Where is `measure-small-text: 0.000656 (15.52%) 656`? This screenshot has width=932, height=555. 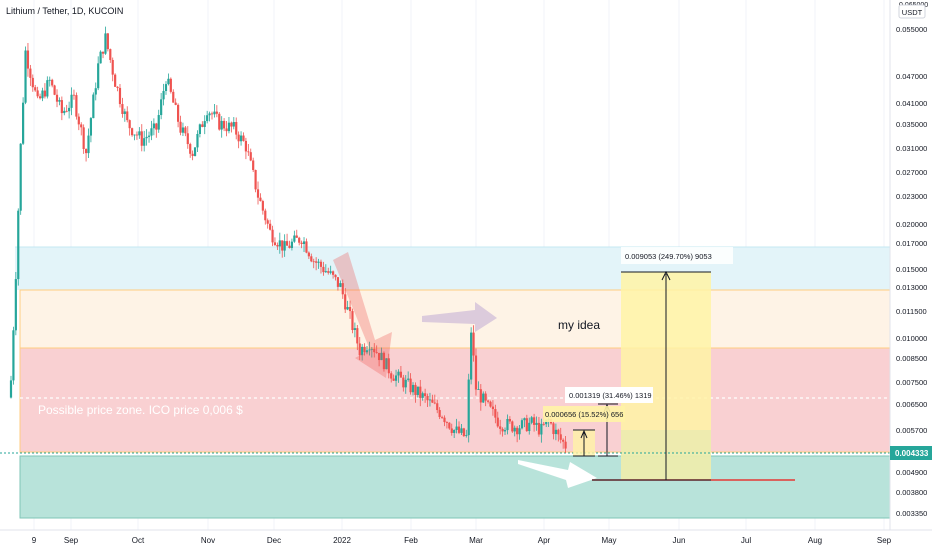 measure-small-text: 0.000656 (15.52%) 656 is located at coordinates (584, 414).